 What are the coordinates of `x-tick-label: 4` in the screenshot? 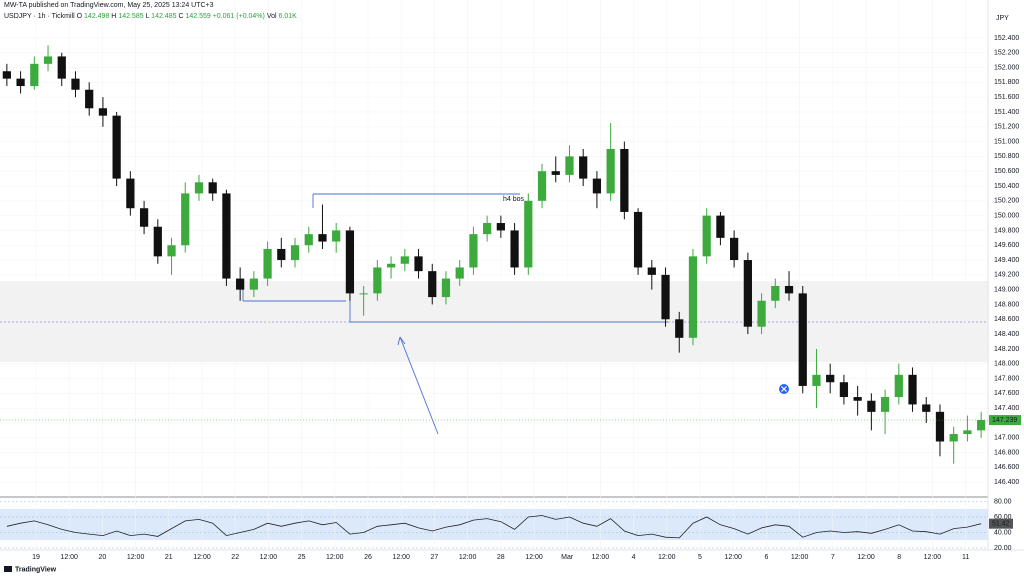 It's located at (634, 557).